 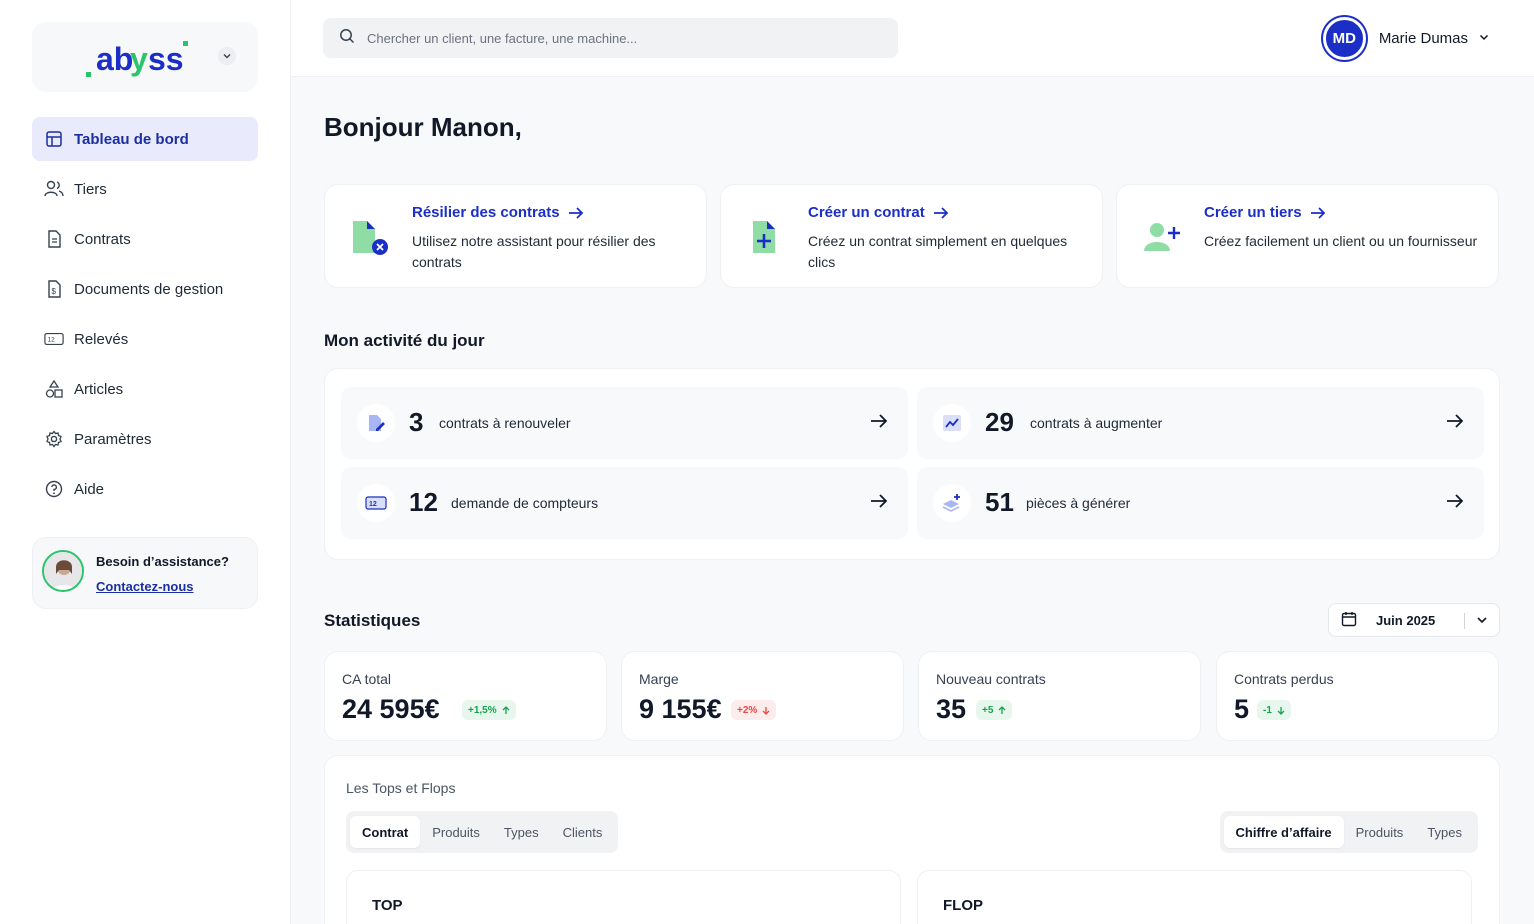 I want to click on stat-value: 35, so click(x=951, y=709).